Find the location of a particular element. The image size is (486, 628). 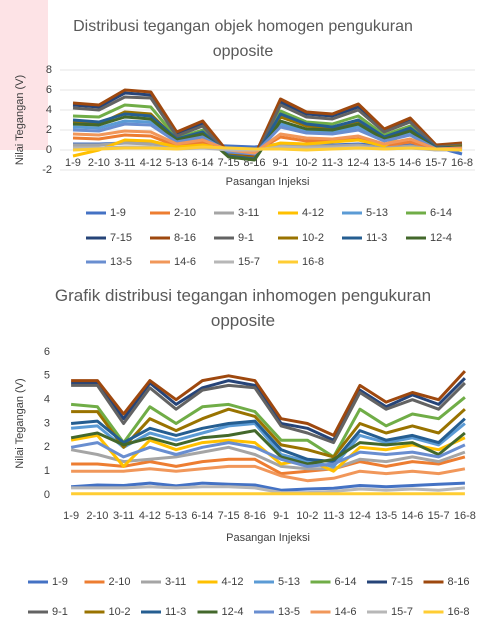

y-tick-label: 8 is located at coordinates (49, 70).